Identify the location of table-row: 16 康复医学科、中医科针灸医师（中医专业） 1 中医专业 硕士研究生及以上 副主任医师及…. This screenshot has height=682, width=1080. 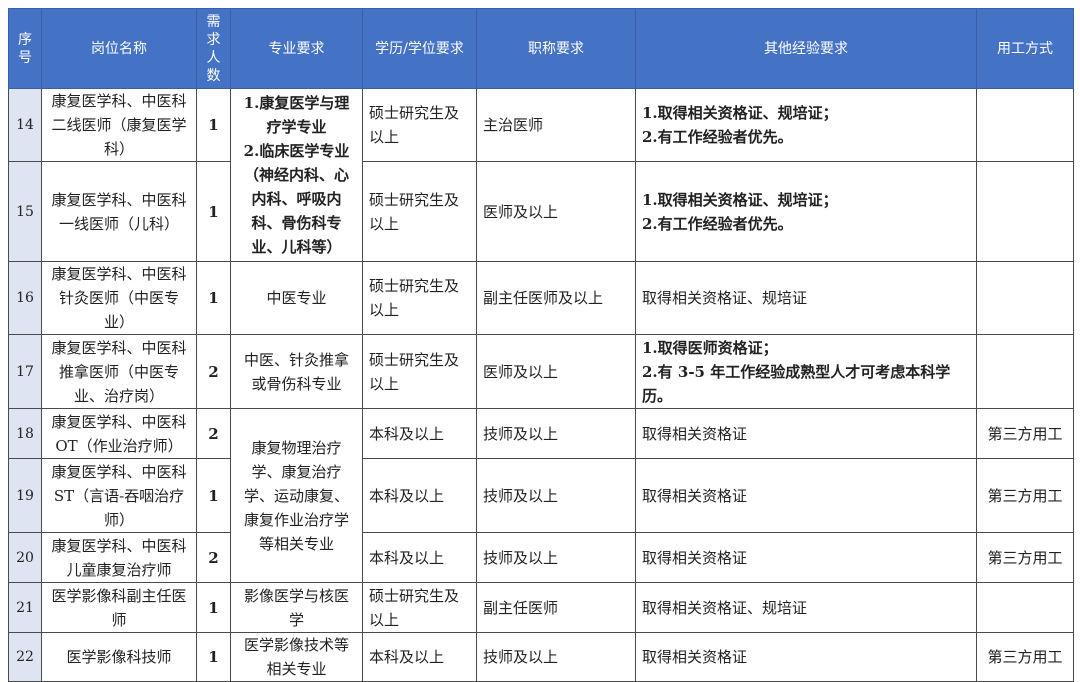
(541, 298).